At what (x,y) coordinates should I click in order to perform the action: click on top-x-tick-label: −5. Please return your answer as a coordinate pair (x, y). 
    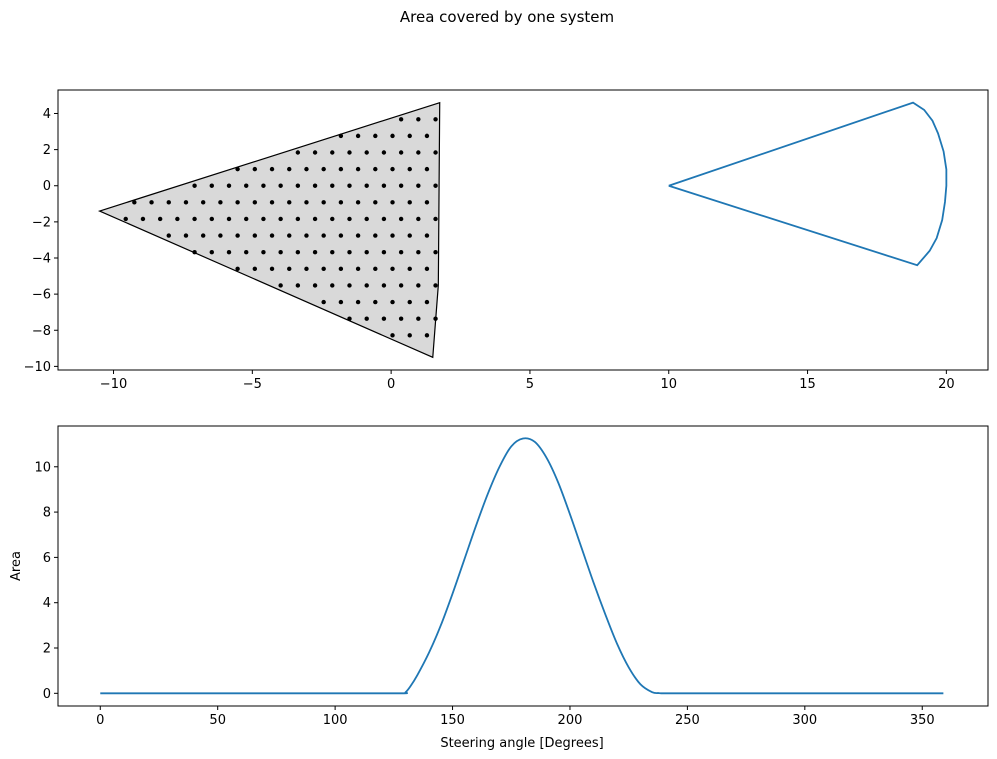
    Looking at the image, I should click on (252, 384).